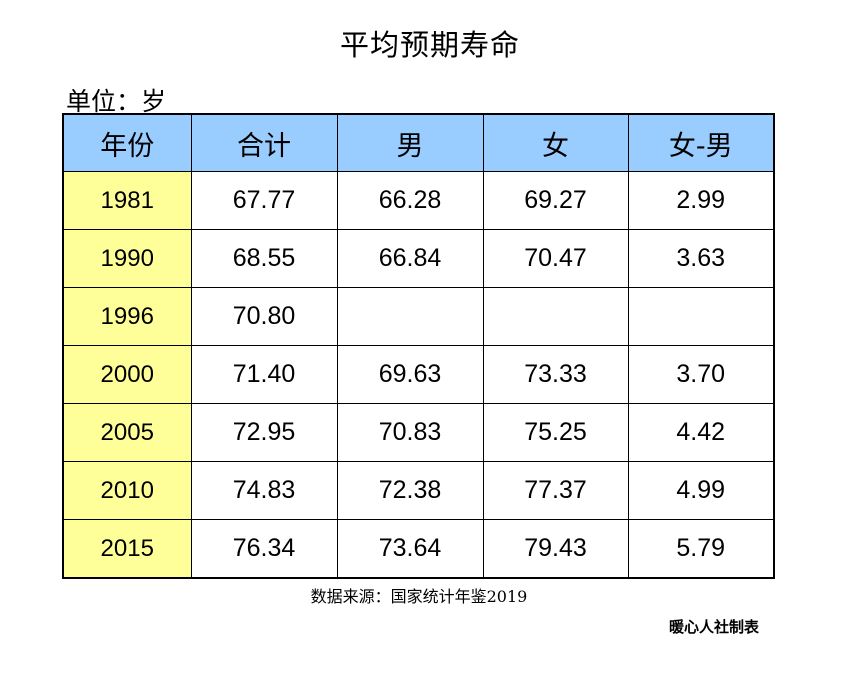 The image size is (860, 693). I want to click on header-diff: 女-男, so click(701, 142).